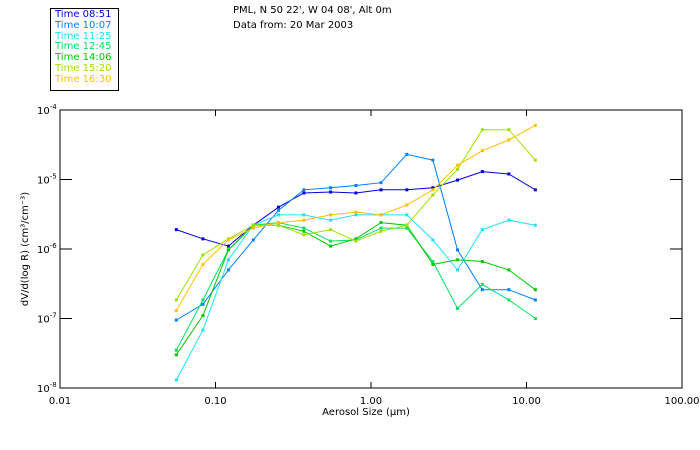 This screenshot has height=450, width=700. I want to click on y-tick-label: 10⁻⁴, so click(47, 110).